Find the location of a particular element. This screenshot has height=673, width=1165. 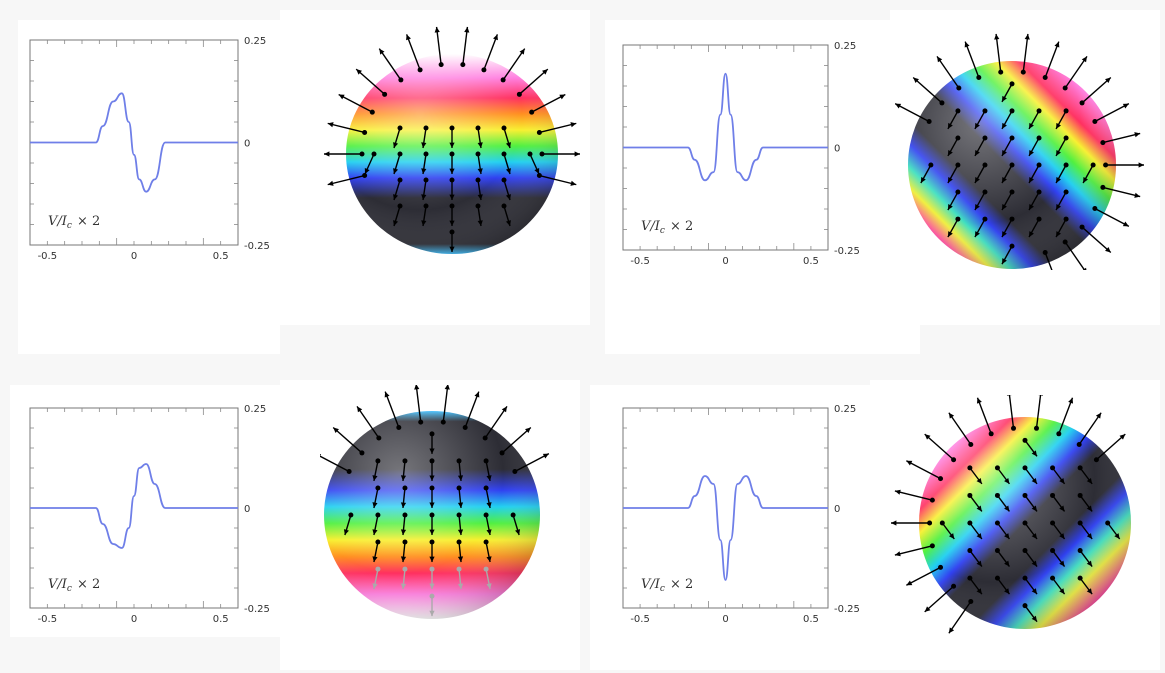

vprofile-panel-4: -0.5 0 0.5 0.25 0 -0.25 V/Ic × 2 is located at coordinates (741, 514).